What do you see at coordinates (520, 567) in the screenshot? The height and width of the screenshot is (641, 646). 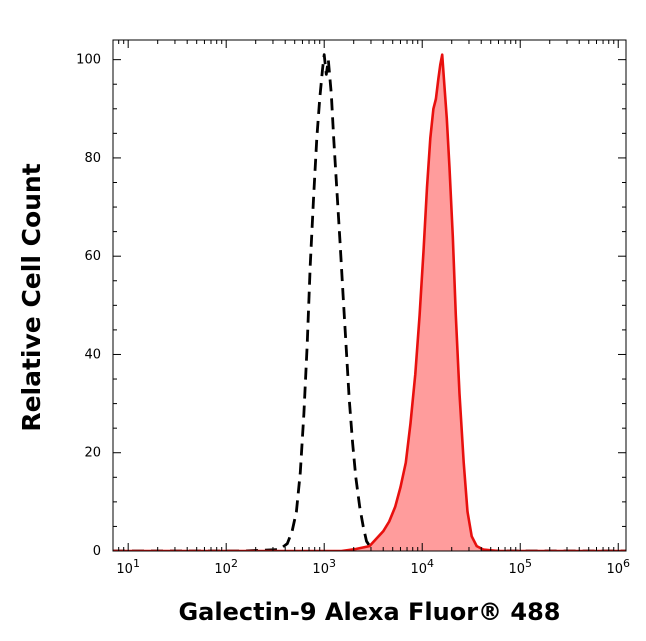 I see `x-tick-label: 10⁵` at bounding box center [520, 567].